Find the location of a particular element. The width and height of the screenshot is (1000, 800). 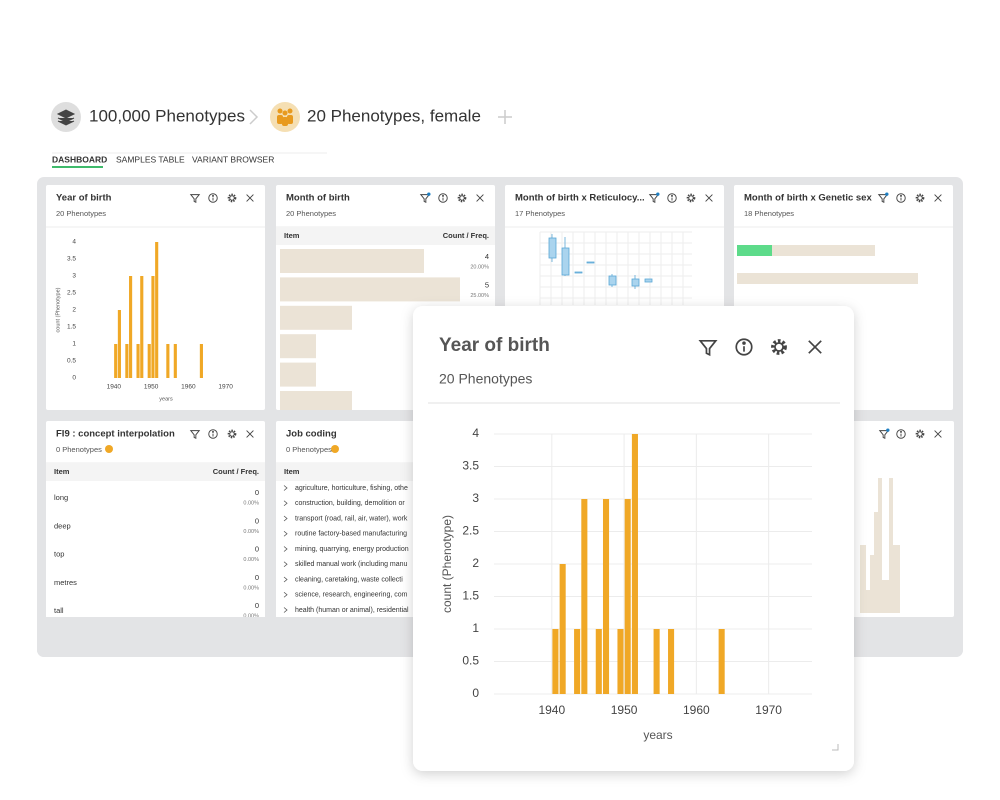

job-item: construction, building, demolition or is located at coordinates (350, 503).